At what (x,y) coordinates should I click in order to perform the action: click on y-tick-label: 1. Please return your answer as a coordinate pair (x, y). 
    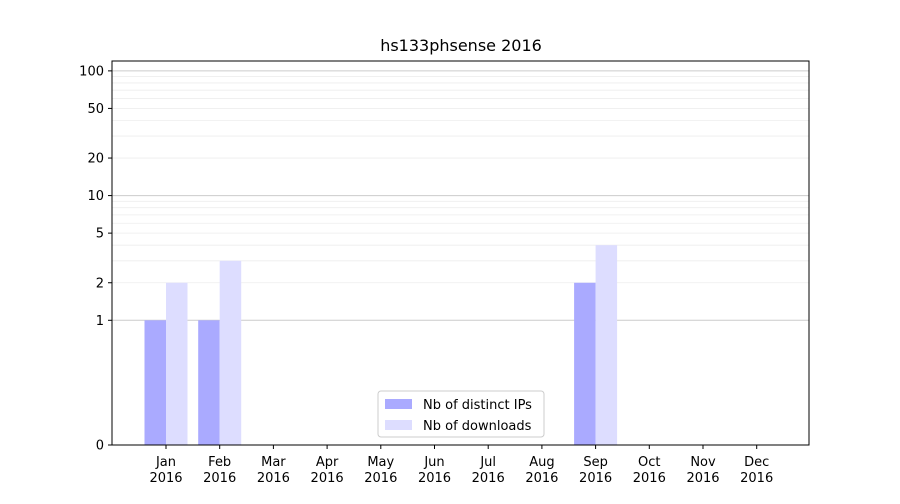
    Looking at the image, I should click on (100, 321).